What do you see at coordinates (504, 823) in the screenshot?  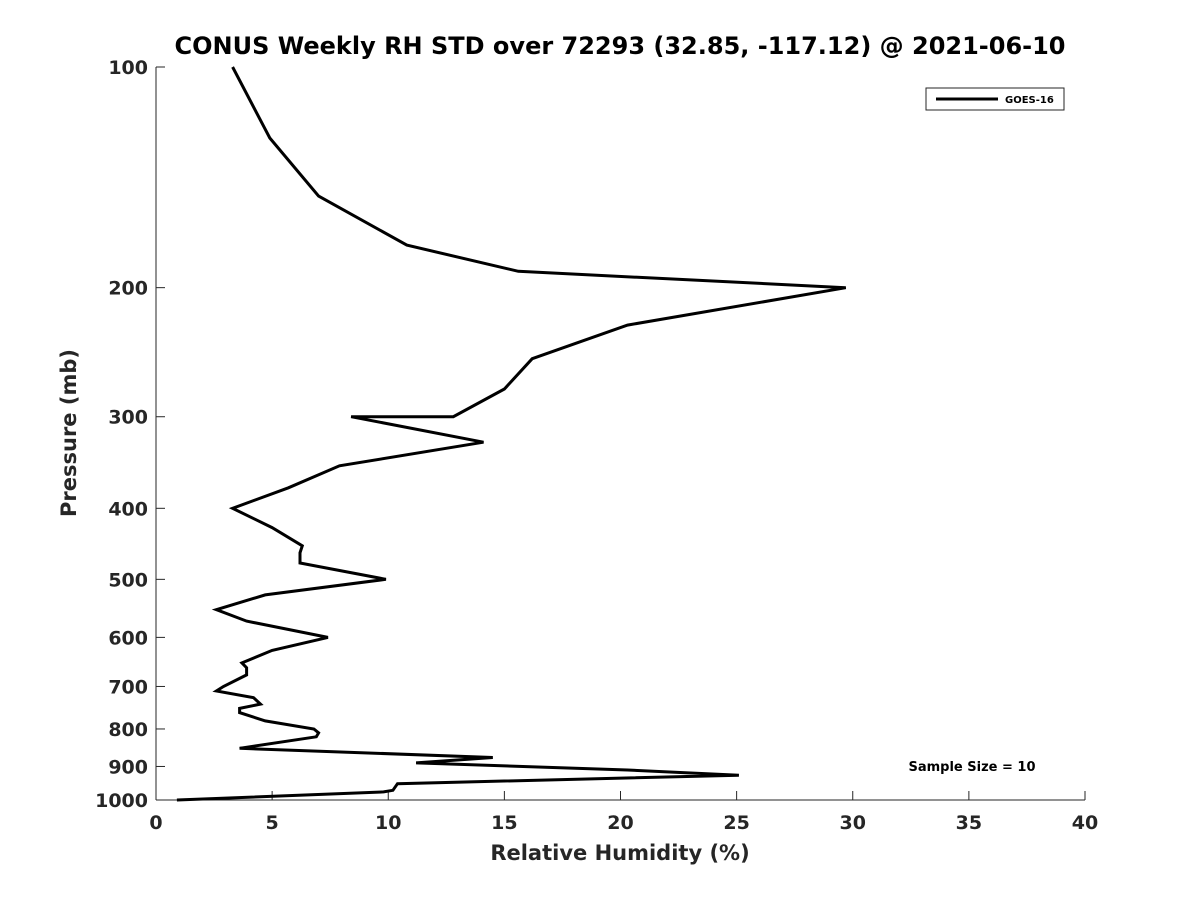 I see `x-tick-label: 15` at bounding box center [504, 823].